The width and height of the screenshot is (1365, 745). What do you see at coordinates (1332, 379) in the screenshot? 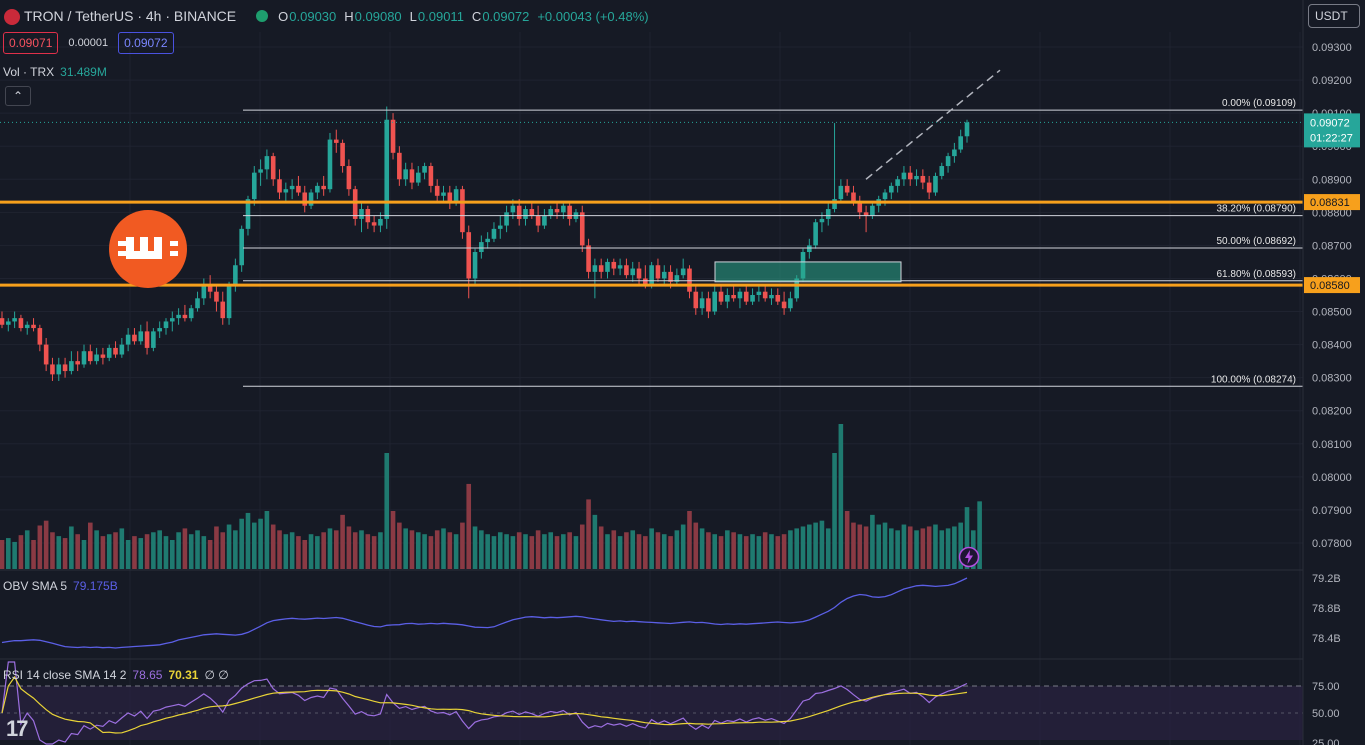
I see `price-tick-label: 0.08300` at bounding box center [1332, 379].